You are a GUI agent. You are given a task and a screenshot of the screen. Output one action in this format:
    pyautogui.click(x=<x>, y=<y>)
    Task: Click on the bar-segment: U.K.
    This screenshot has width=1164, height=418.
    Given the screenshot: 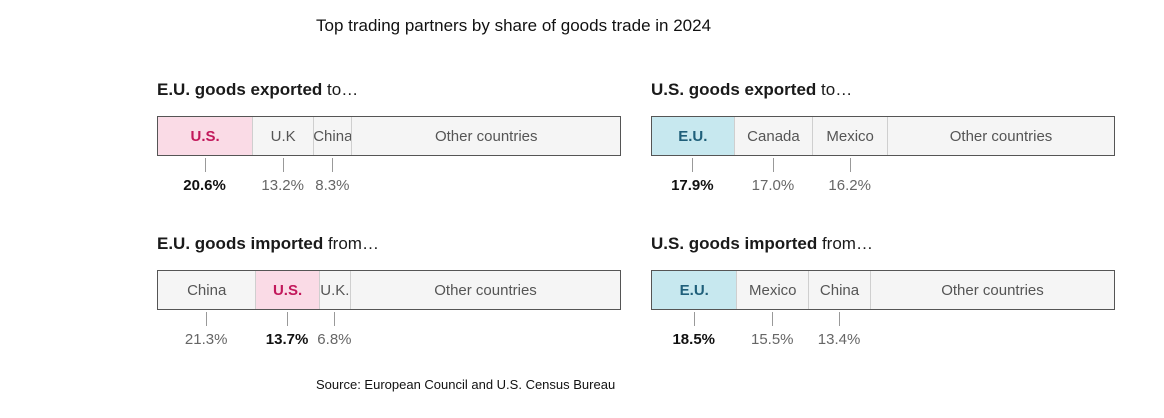 What is the action you would take?
    pyautogui.click(x=336, y=290)
    